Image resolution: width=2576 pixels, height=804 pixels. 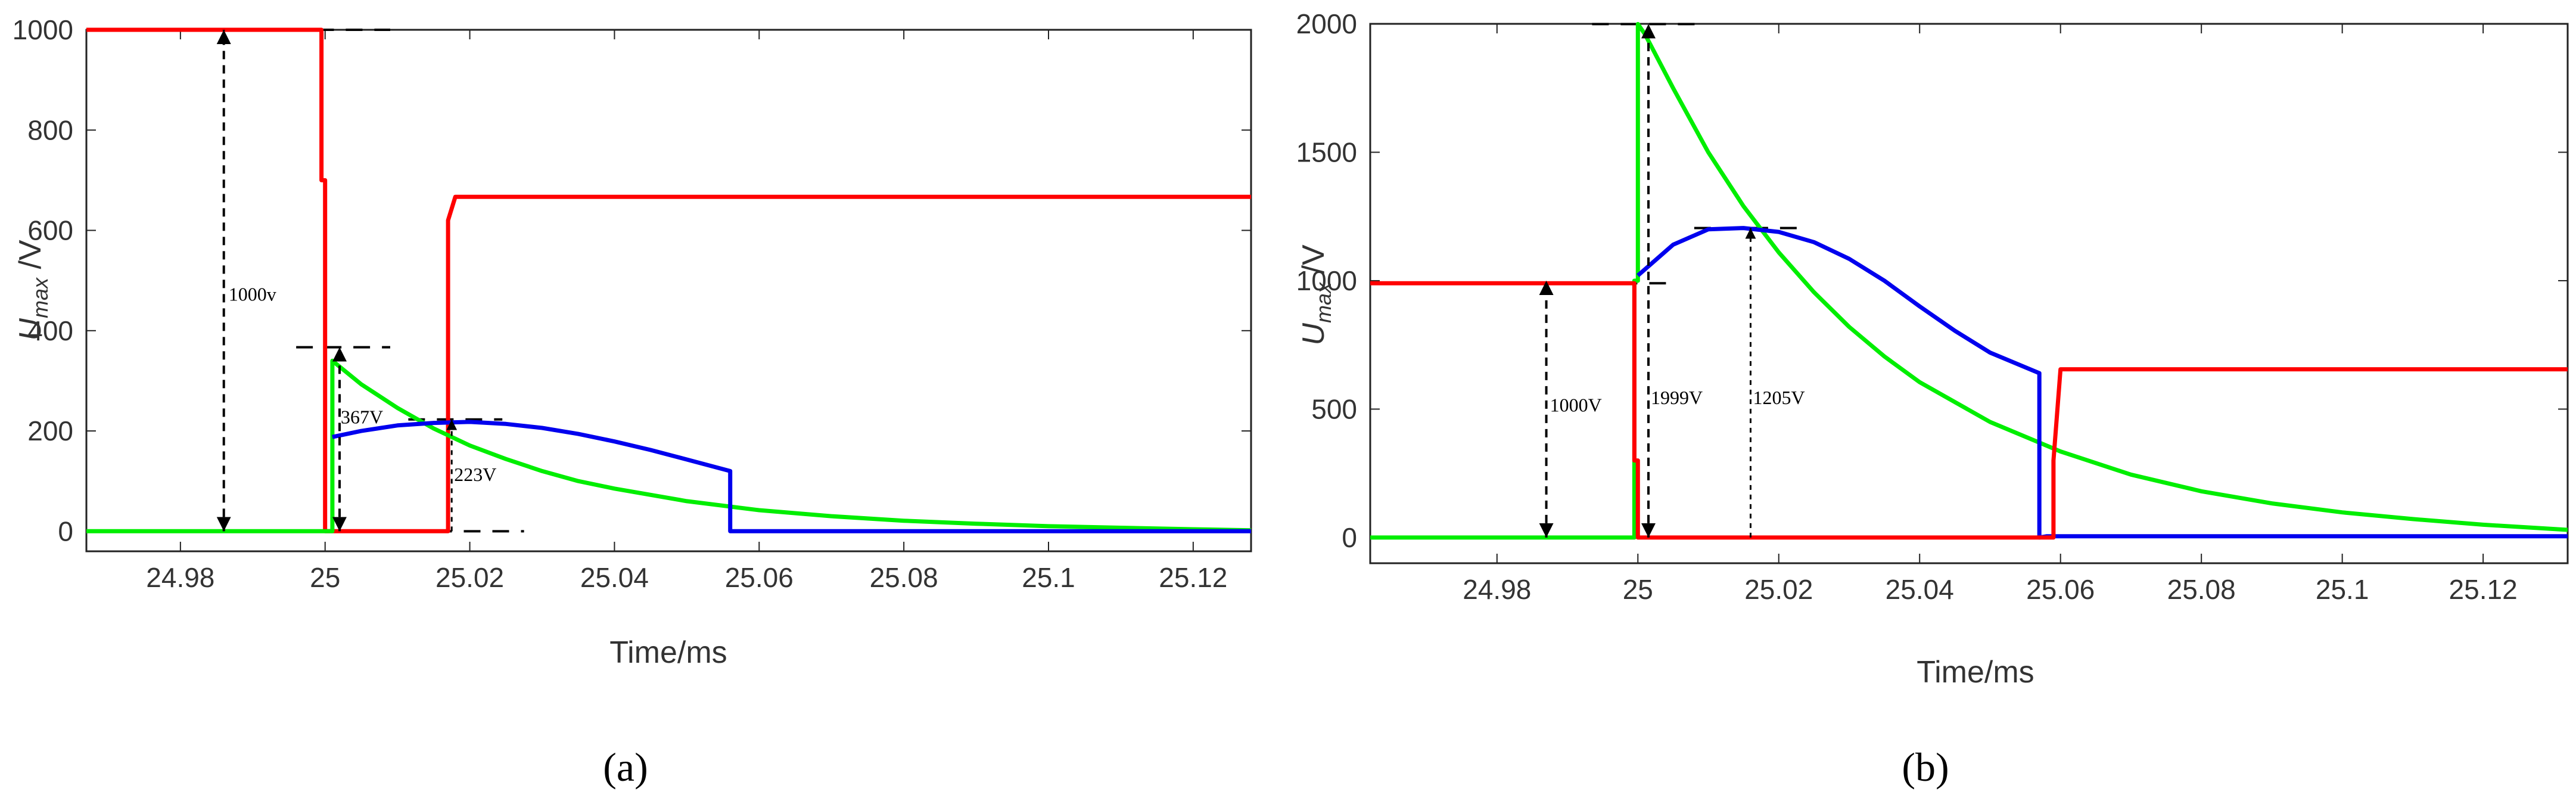 I want to click on annotation-label: 1000V, so click(x=1576, y=406).